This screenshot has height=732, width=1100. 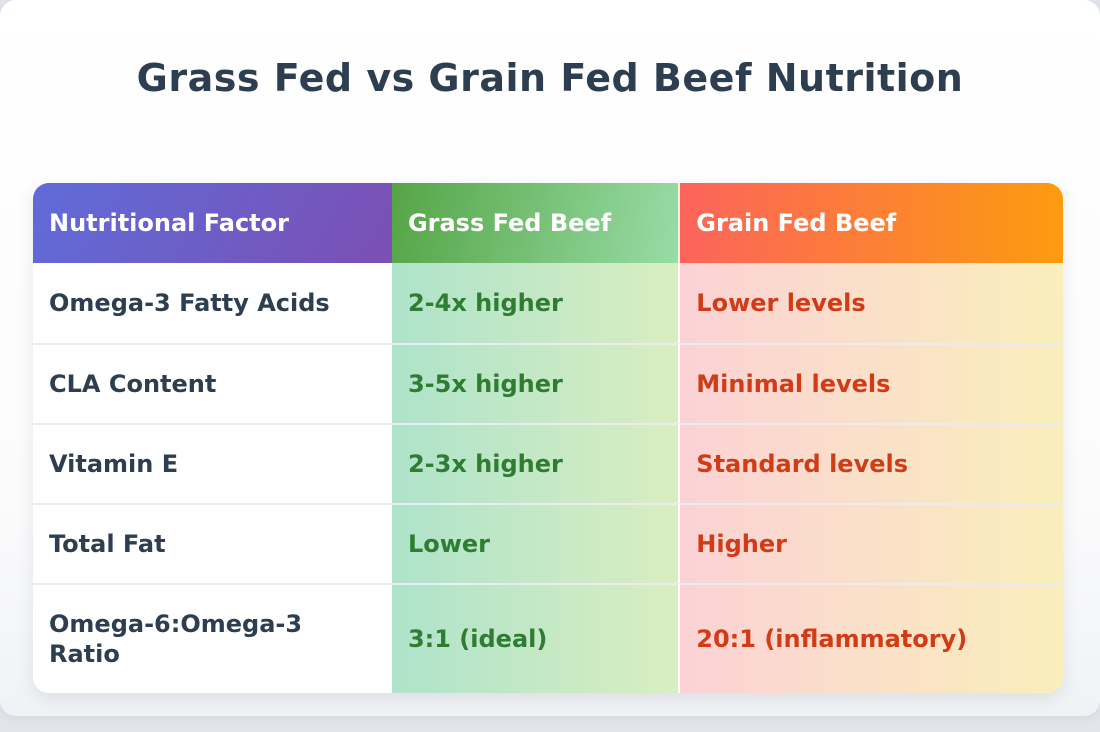 What do you see at coordinates (793, 384) in the screenshot?
I see `grain-fed-value: Minimal levels` at bounding box center [793, 384].